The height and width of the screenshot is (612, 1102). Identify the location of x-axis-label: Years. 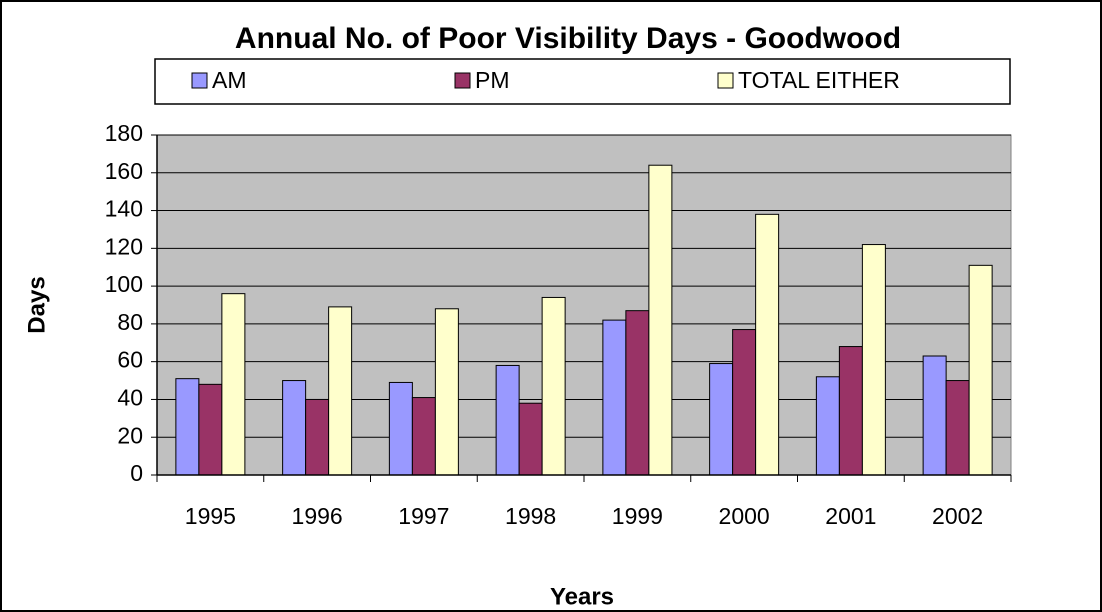
(582, 596).